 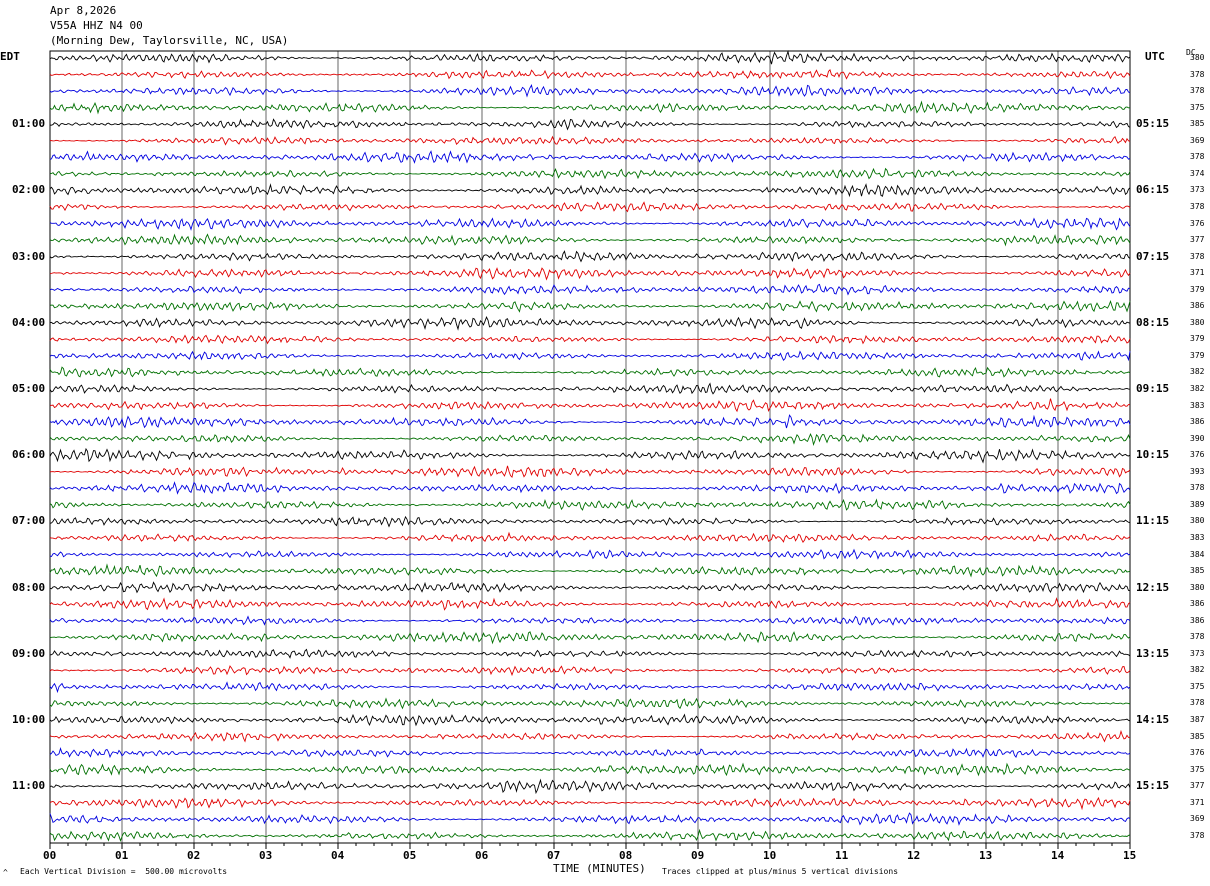 I want to click on left-hour-label: 04:00, so click(x=29, y=322).